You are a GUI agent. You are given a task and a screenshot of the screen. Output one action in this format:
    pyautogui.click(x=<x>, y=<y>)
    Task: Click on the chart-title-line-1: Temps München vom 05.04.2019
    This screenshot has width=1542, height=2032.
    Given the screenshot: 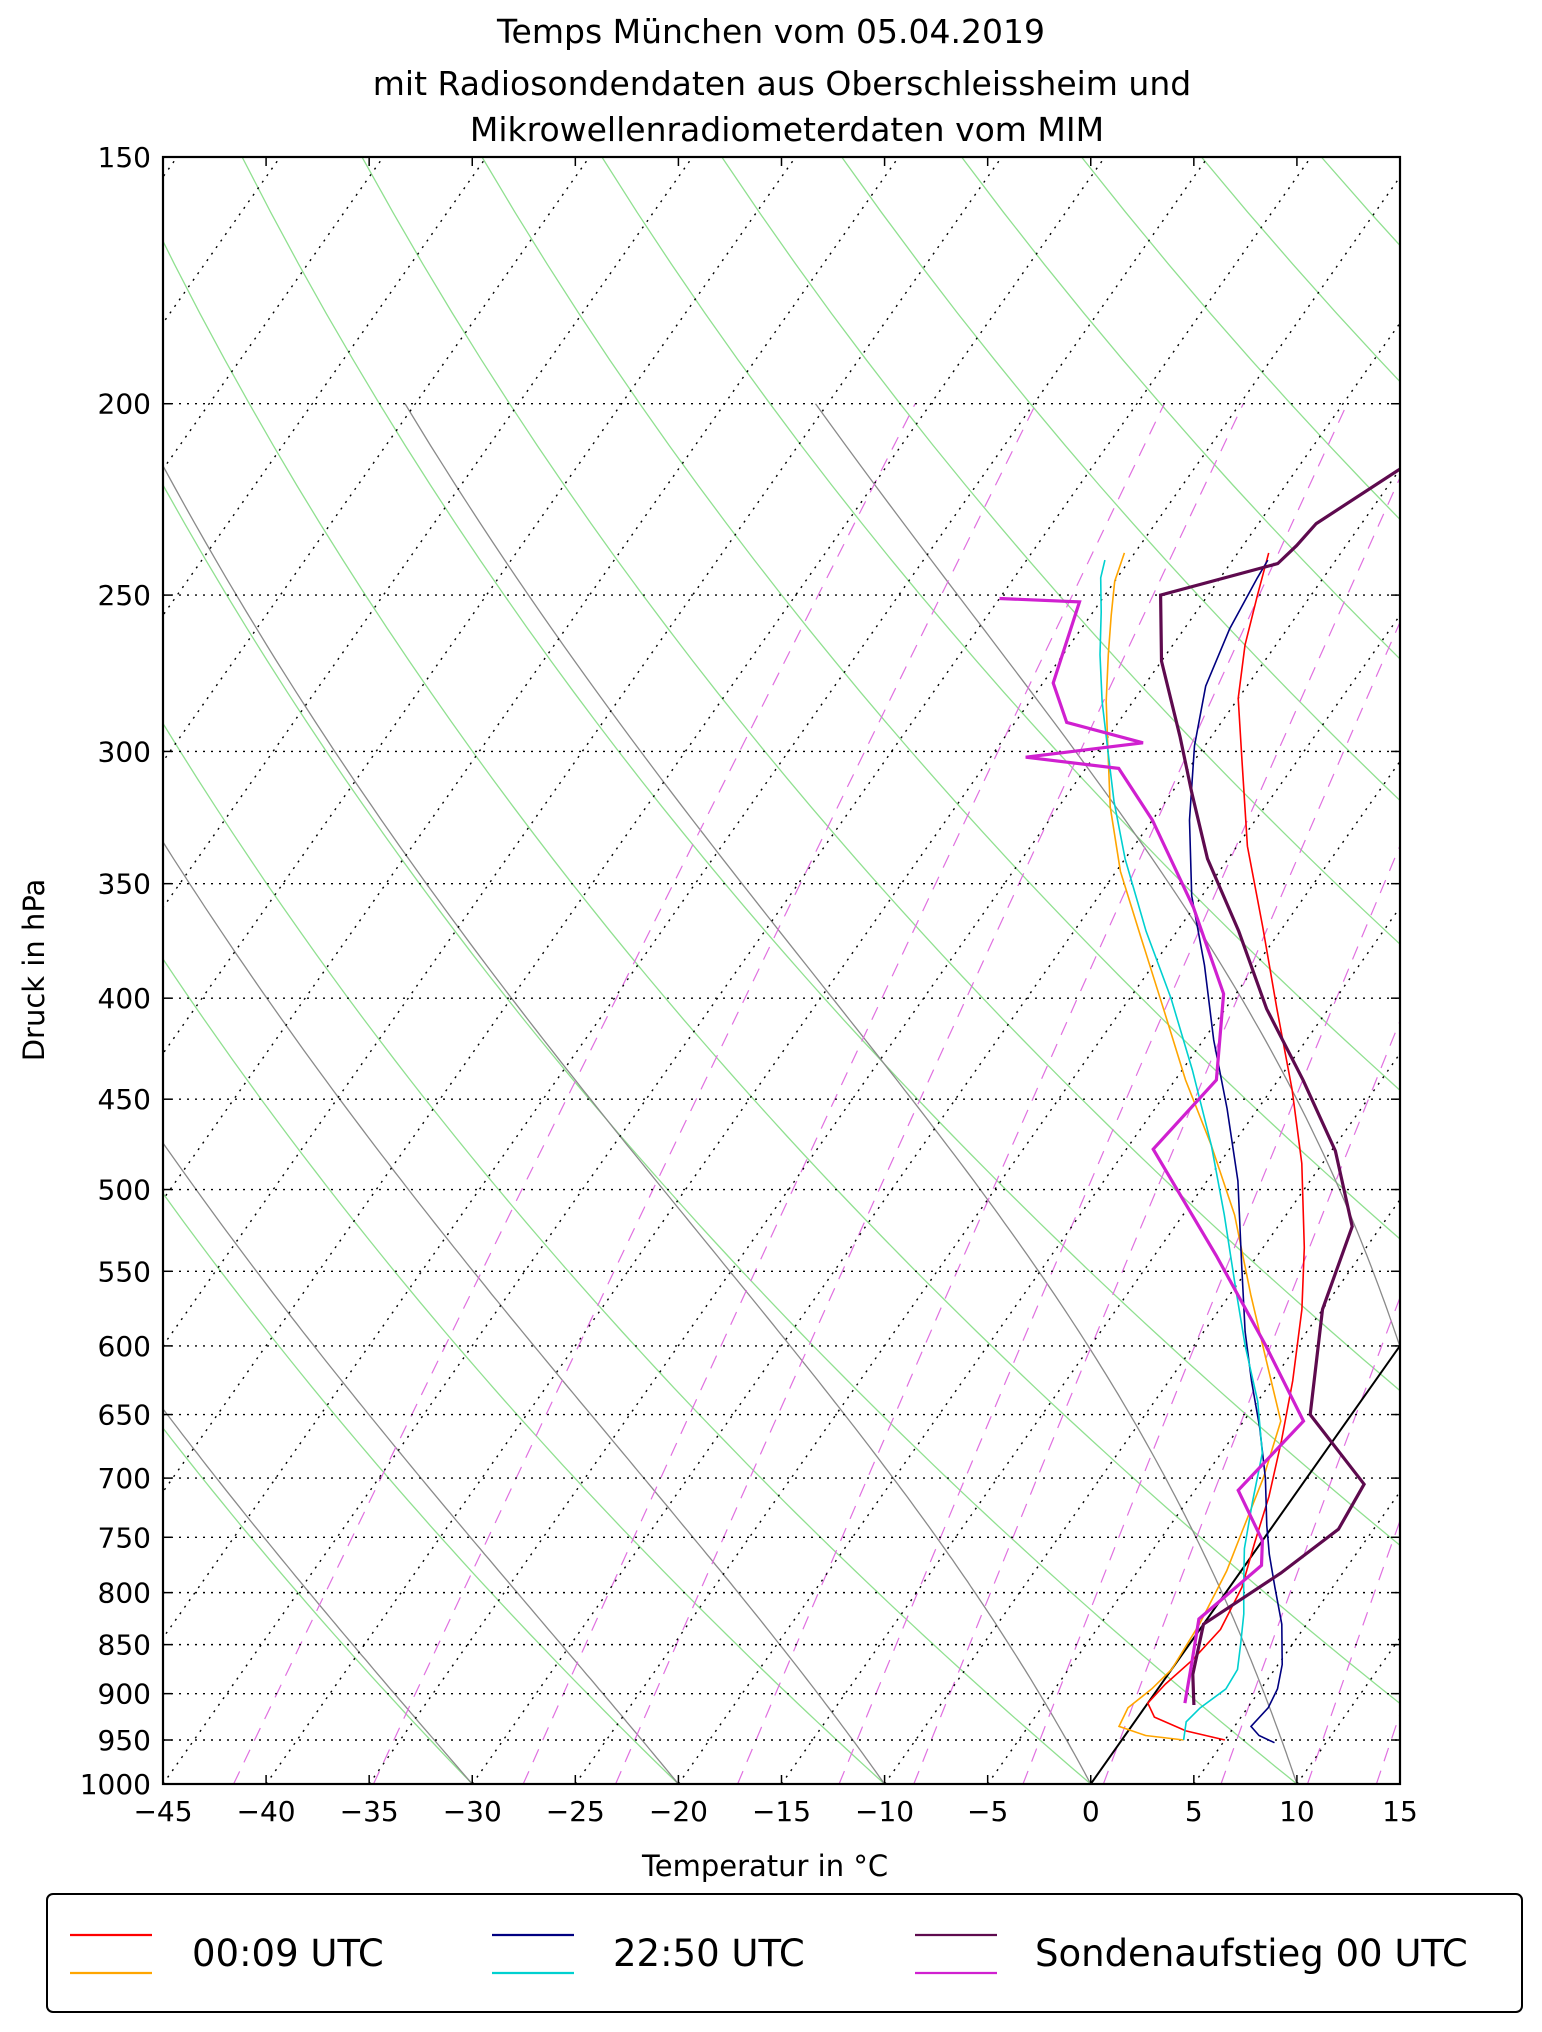 What is the action you would take?
    pyautogui.click(x=770, y=31)
    